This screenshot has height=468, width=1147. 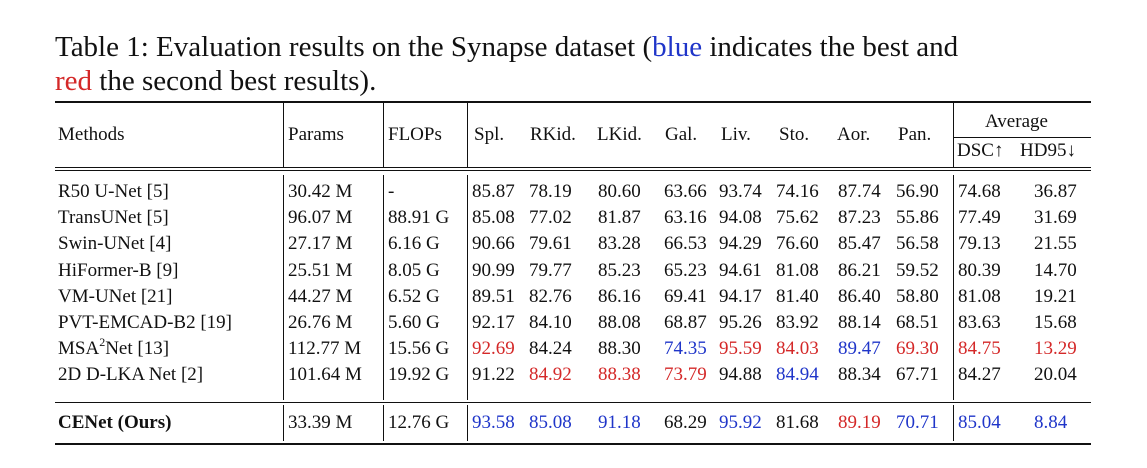 What do you see at coordinates (1055, 296) in the screenshot?
I see `hd95-value: 19.21` at bounding box center [1055, 296].